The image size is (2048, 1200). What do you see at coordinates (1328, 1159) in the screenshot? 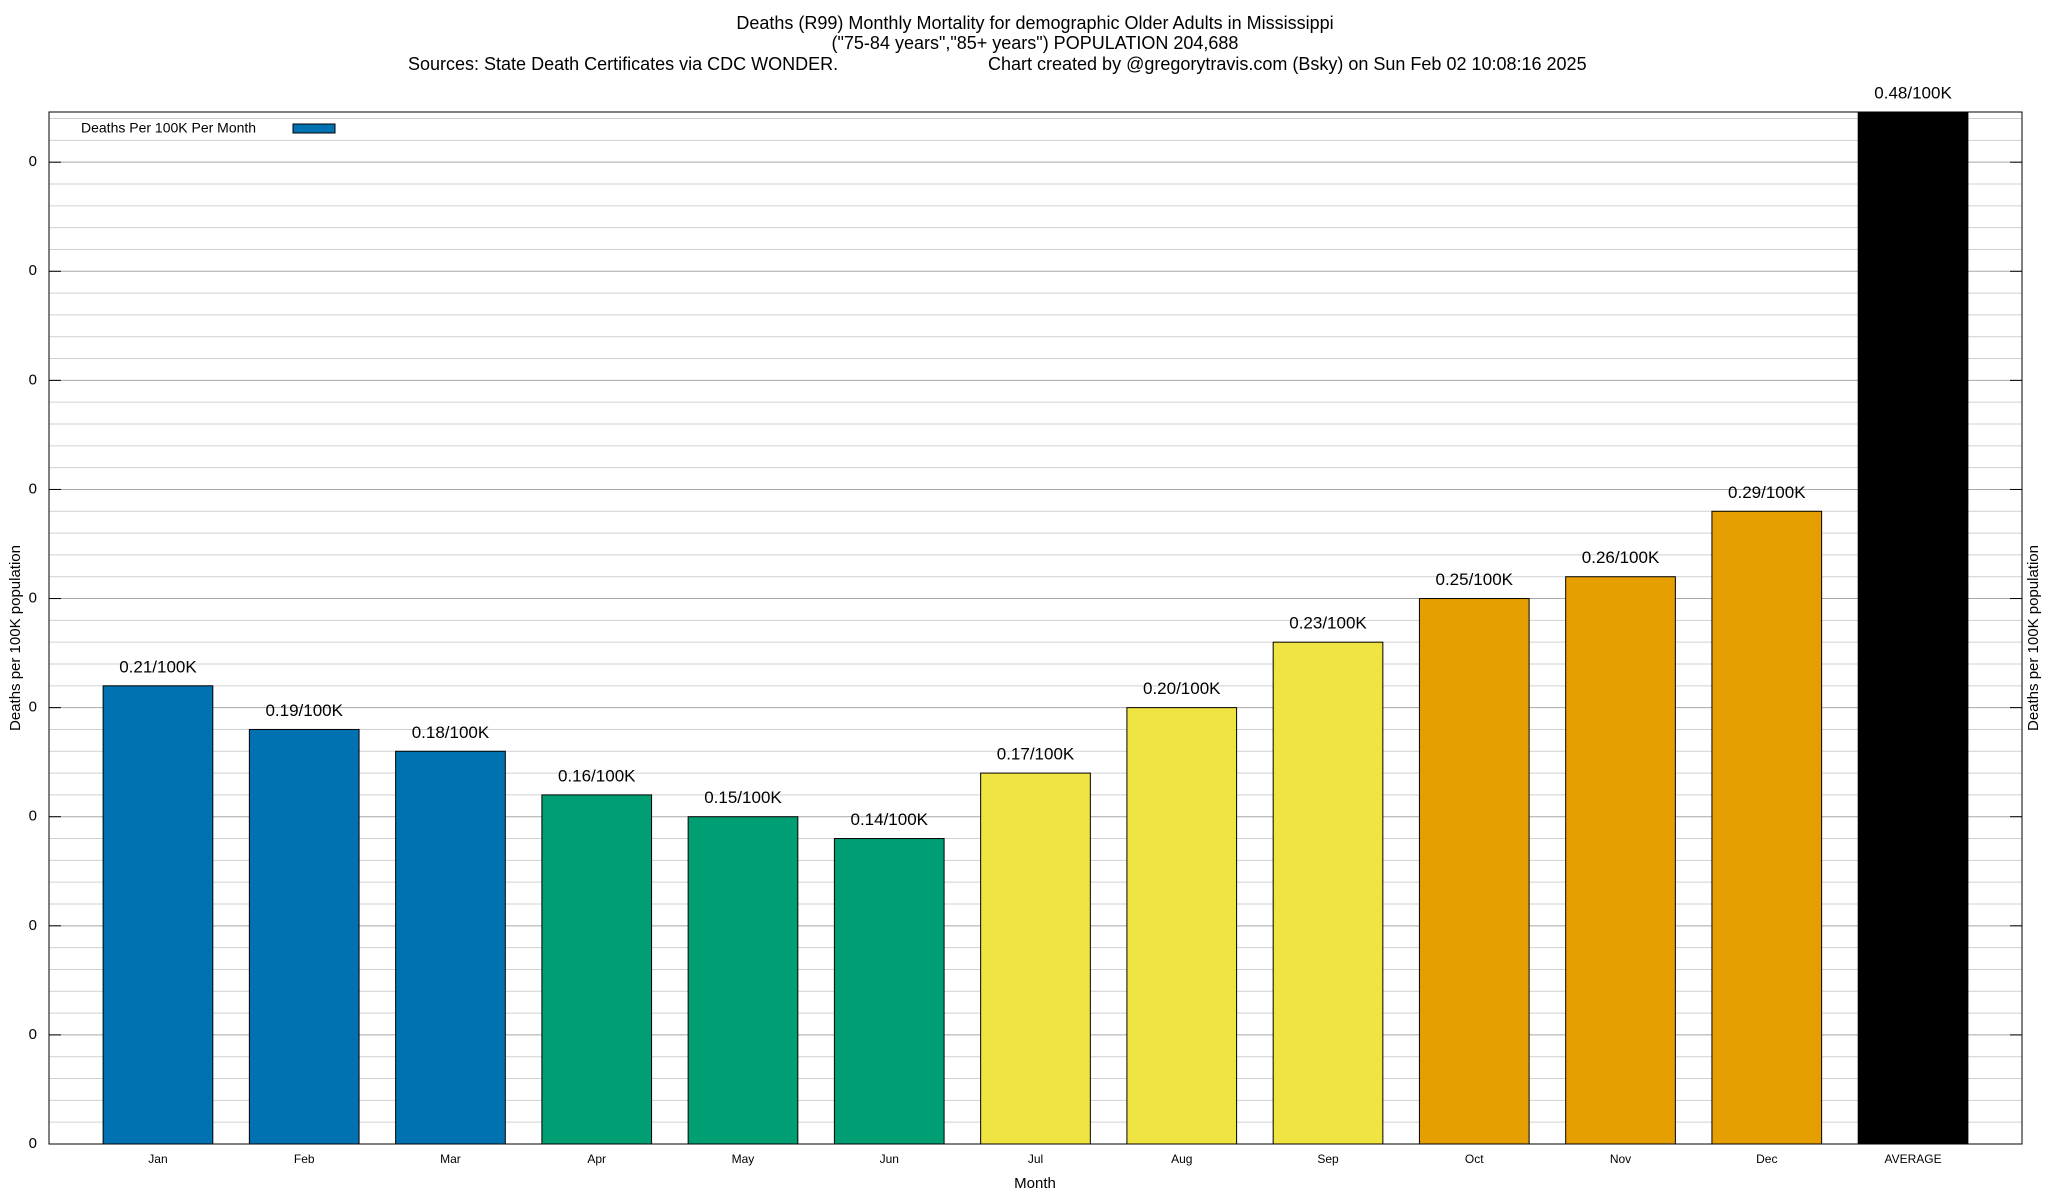
I see `x-tick-label: Sep` at bounding box center [1328, 1159].